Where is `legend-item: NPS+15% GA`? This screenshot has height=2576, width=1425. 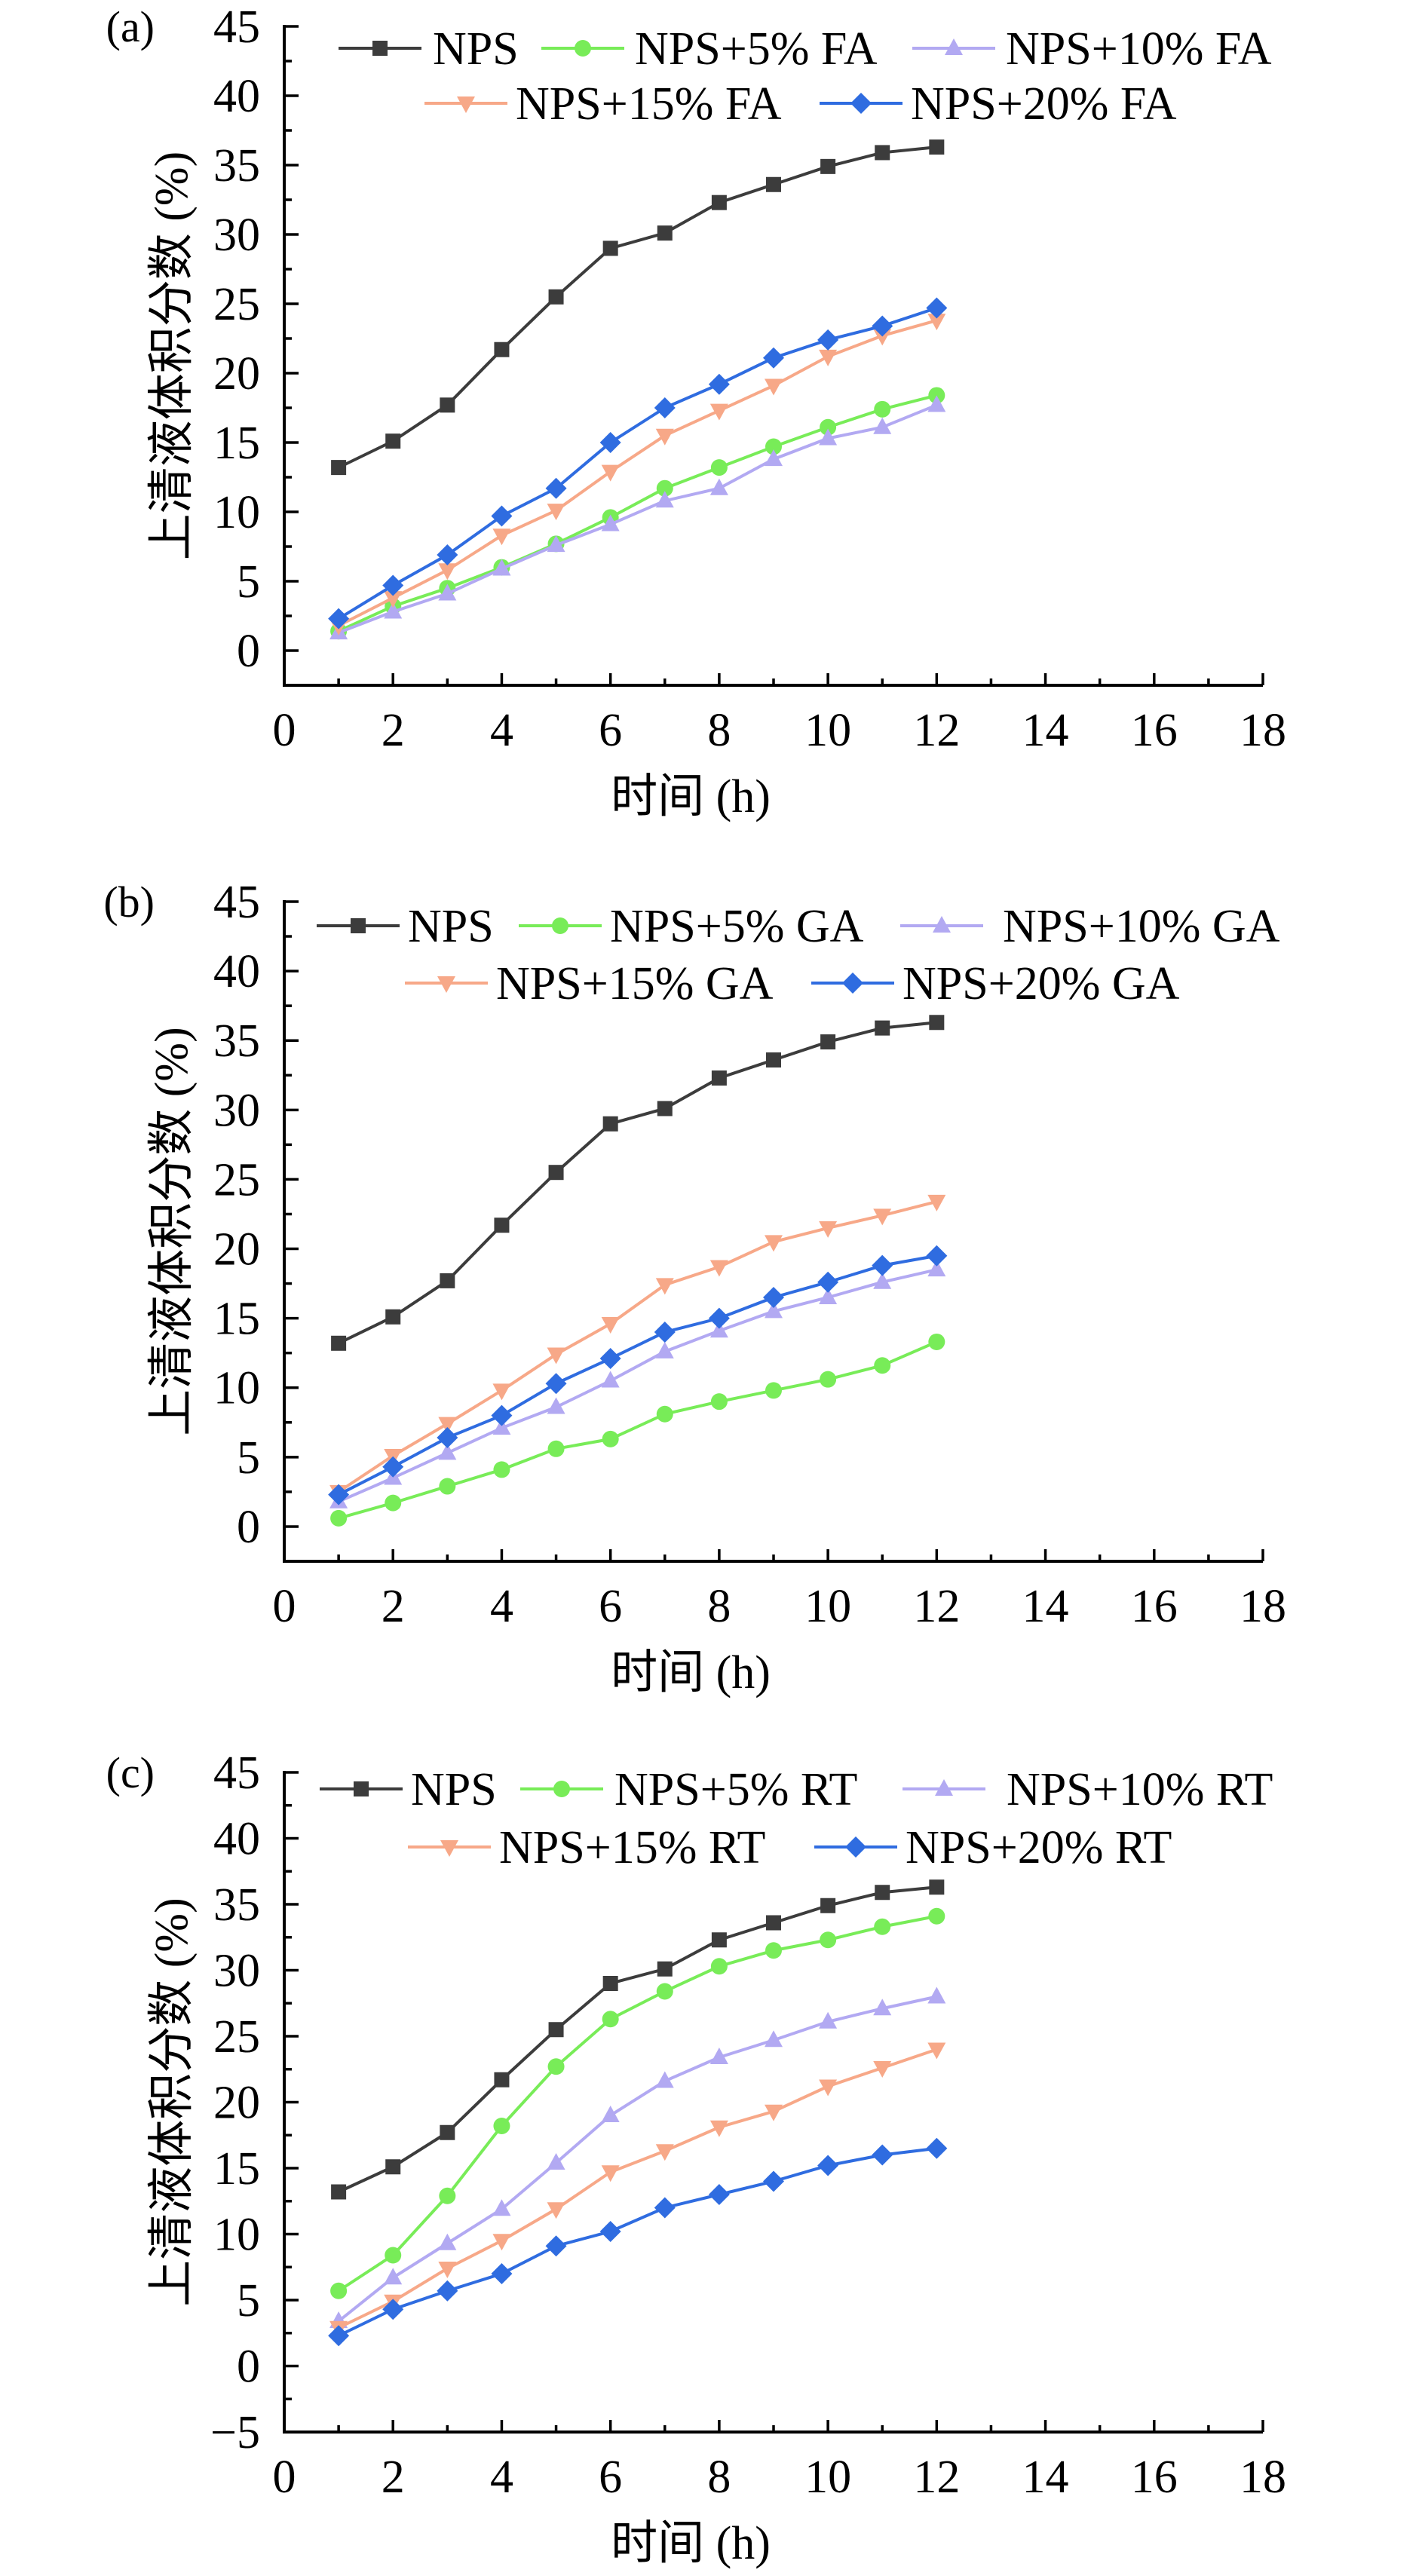 legend-item: NPS+15% GA is located at coordinates (589, 983).